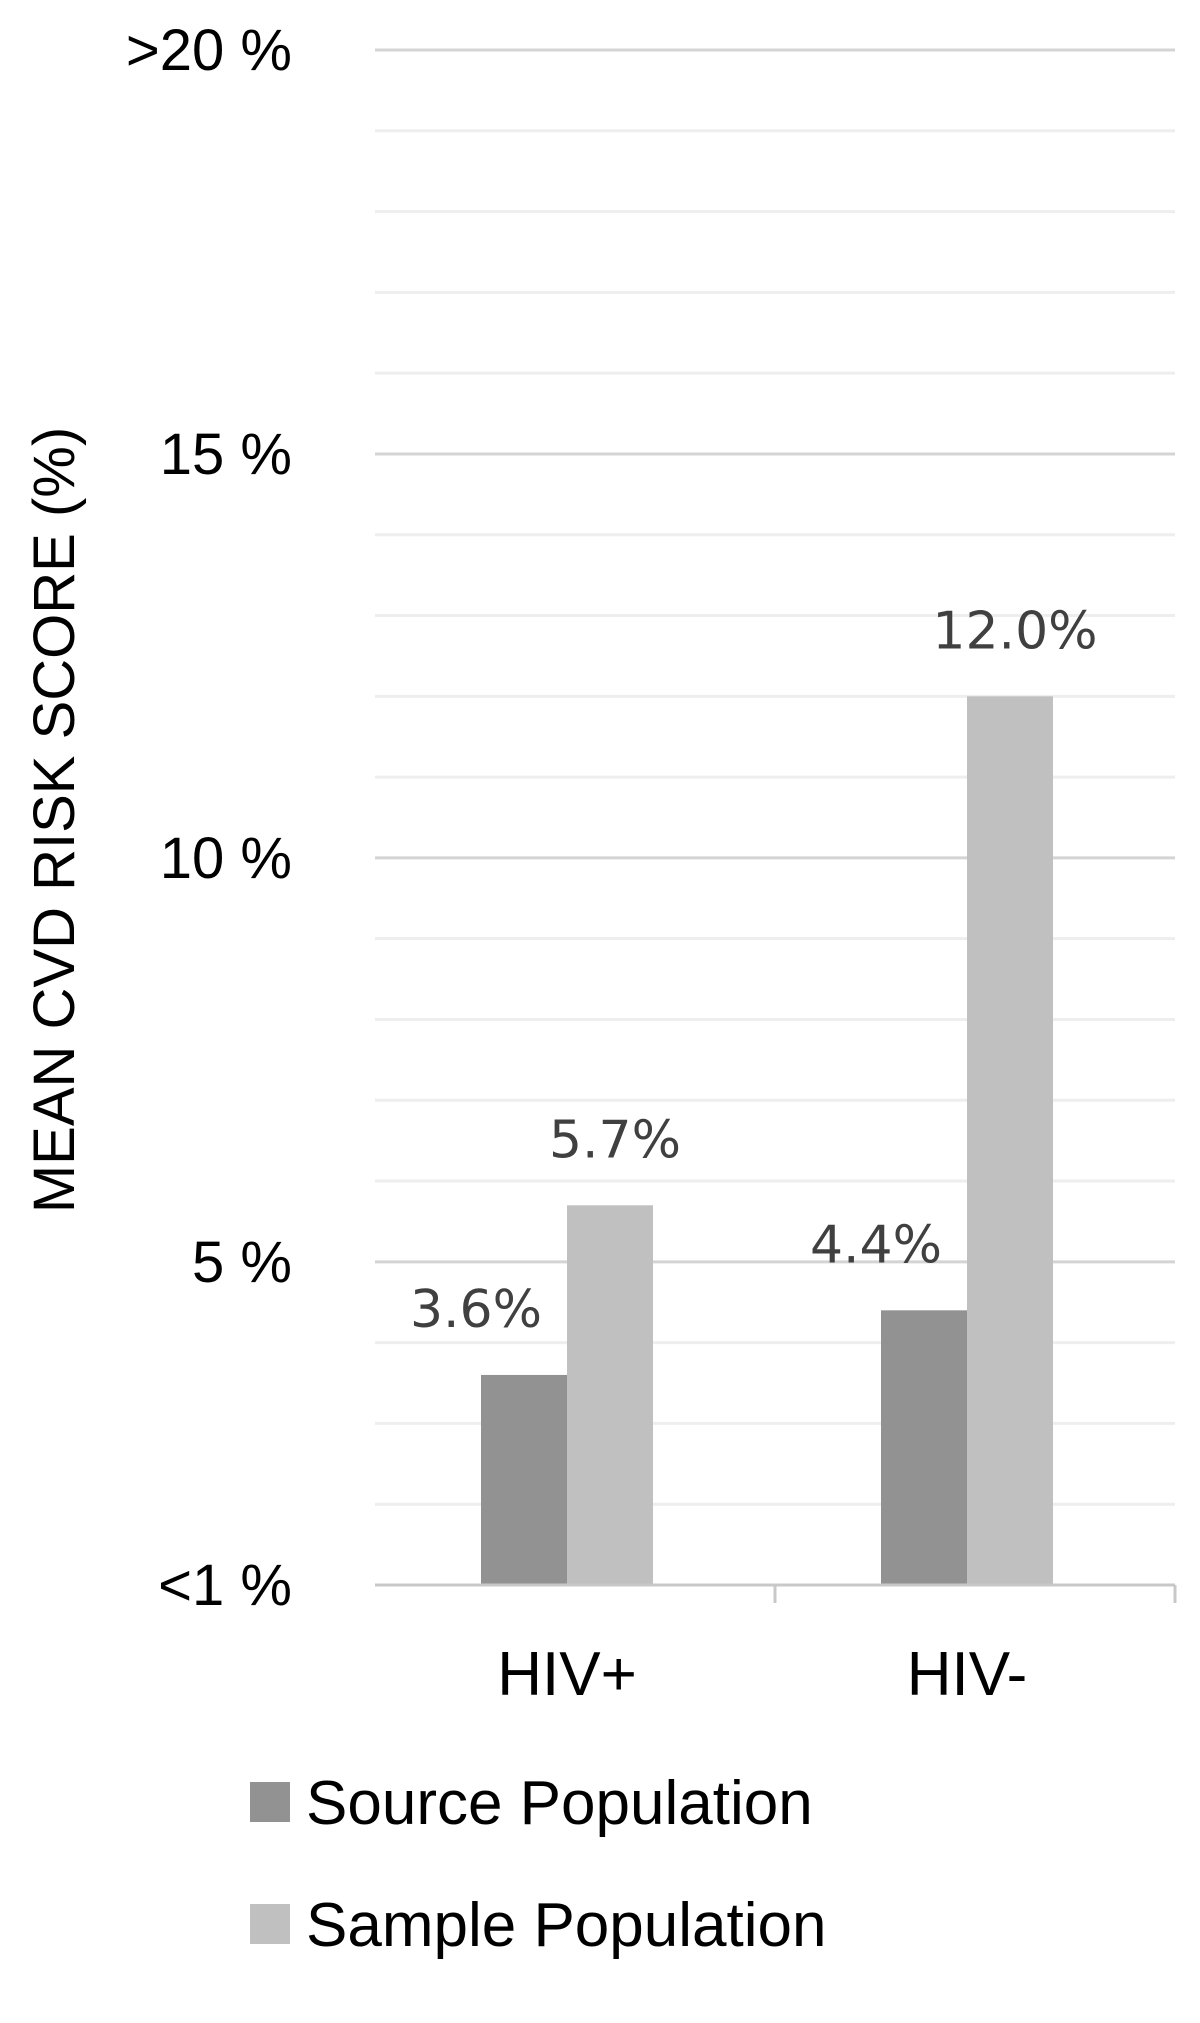 The height and width of the screenshot is (2023, 1200). I want to click on legend-label: Source Population, so click(559, 1803).